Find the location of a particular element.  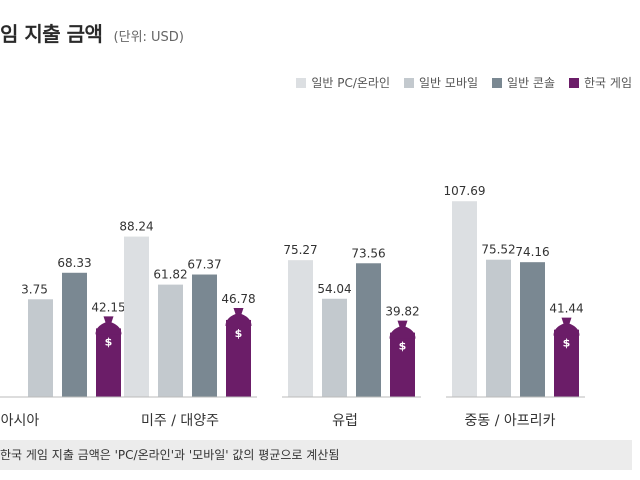

legend-item-pc: 일반 PC/온라인 is located at coordinates (343, 82).